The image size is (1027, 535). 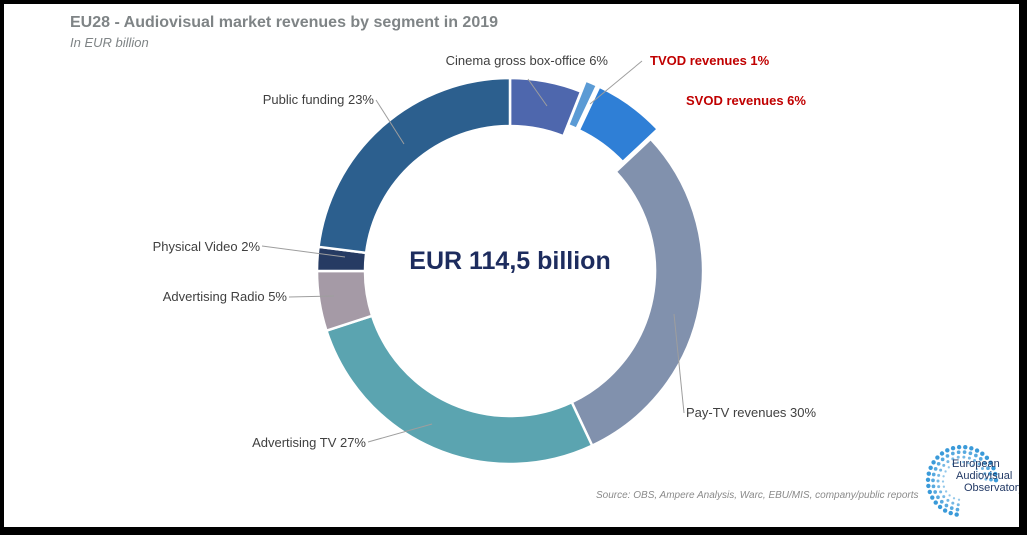 I want to click on leader-line-pay-tv-revenues, so click(x=679, y=363).